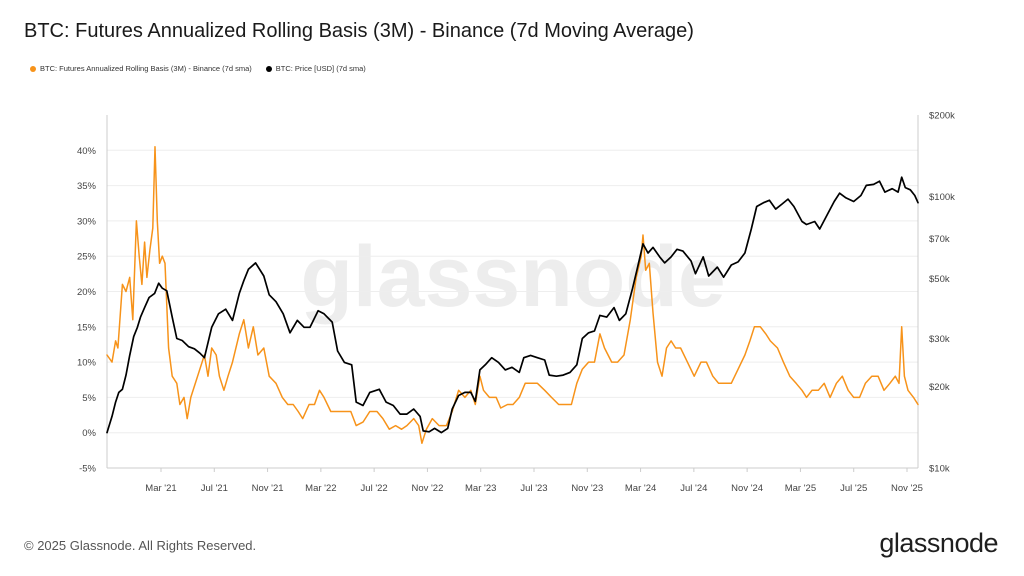  What do you see at coordinates (640, 488) in the screenshot?
I see `x-tick-label: Mar '24` at bounding box center [640, 488].